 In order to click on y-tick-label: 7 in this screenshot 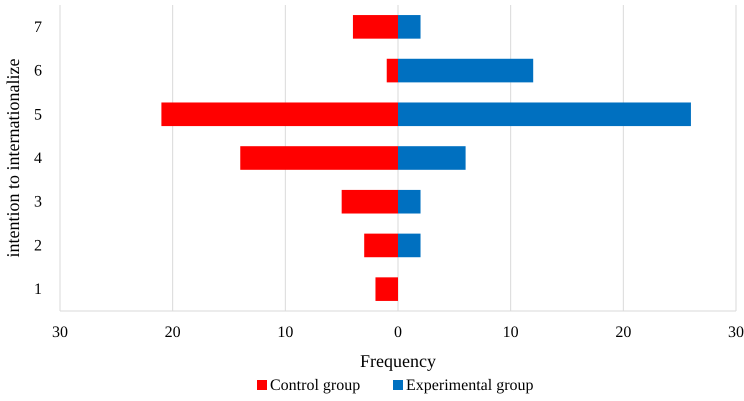, I will do `click(38, 27)`.